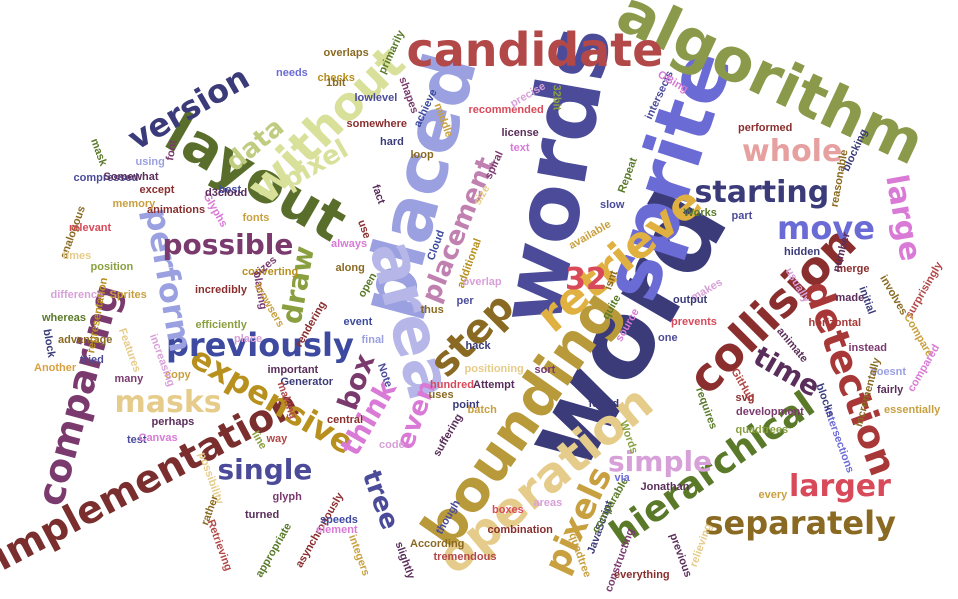  Describe the element at coordinates (373, 339) in the screenshot. I see `cloud-word: final` at that location.